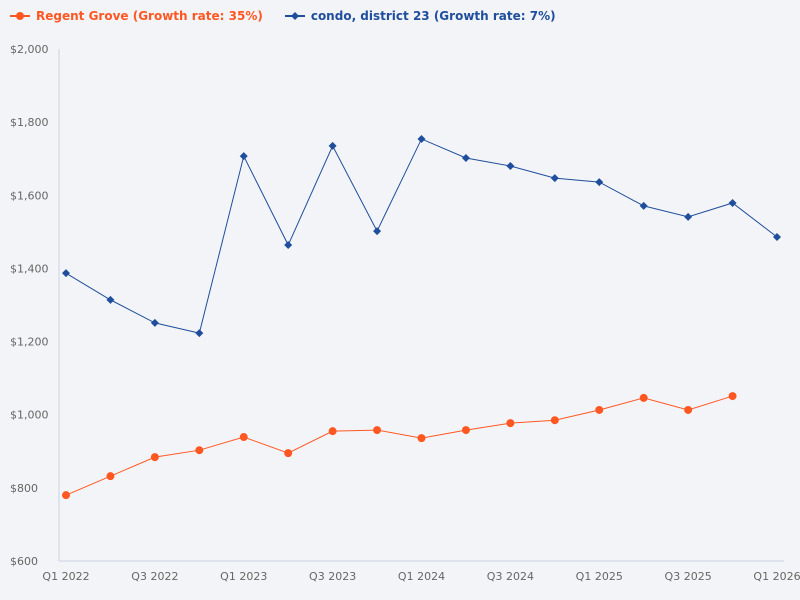 The width and height of the screenshot is (800, 600). I want to click on y-tick-label: $2,000, so click(29, 49).